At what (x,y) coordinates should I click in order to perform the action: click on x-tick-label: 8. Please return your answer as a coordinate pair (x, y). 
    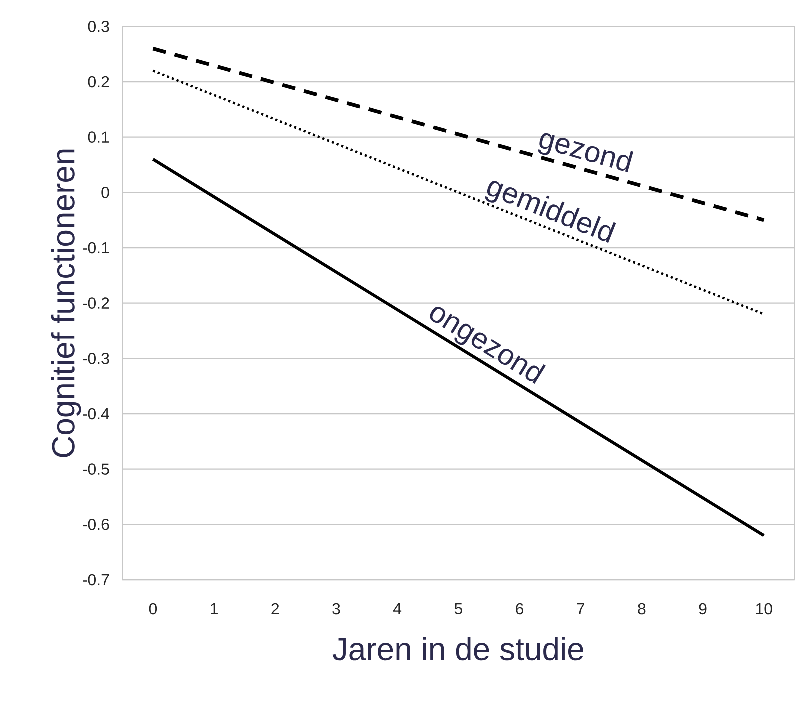
    Looking at the image, I should click on (642, 609).